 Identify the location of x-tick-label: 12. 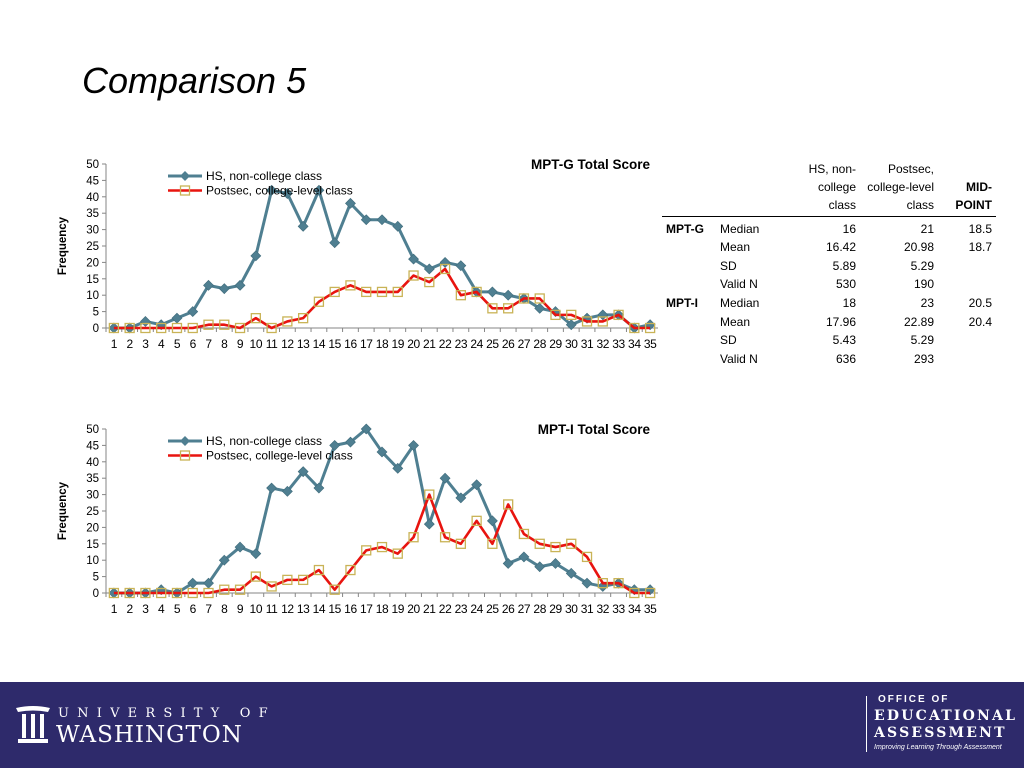
(287, 344).